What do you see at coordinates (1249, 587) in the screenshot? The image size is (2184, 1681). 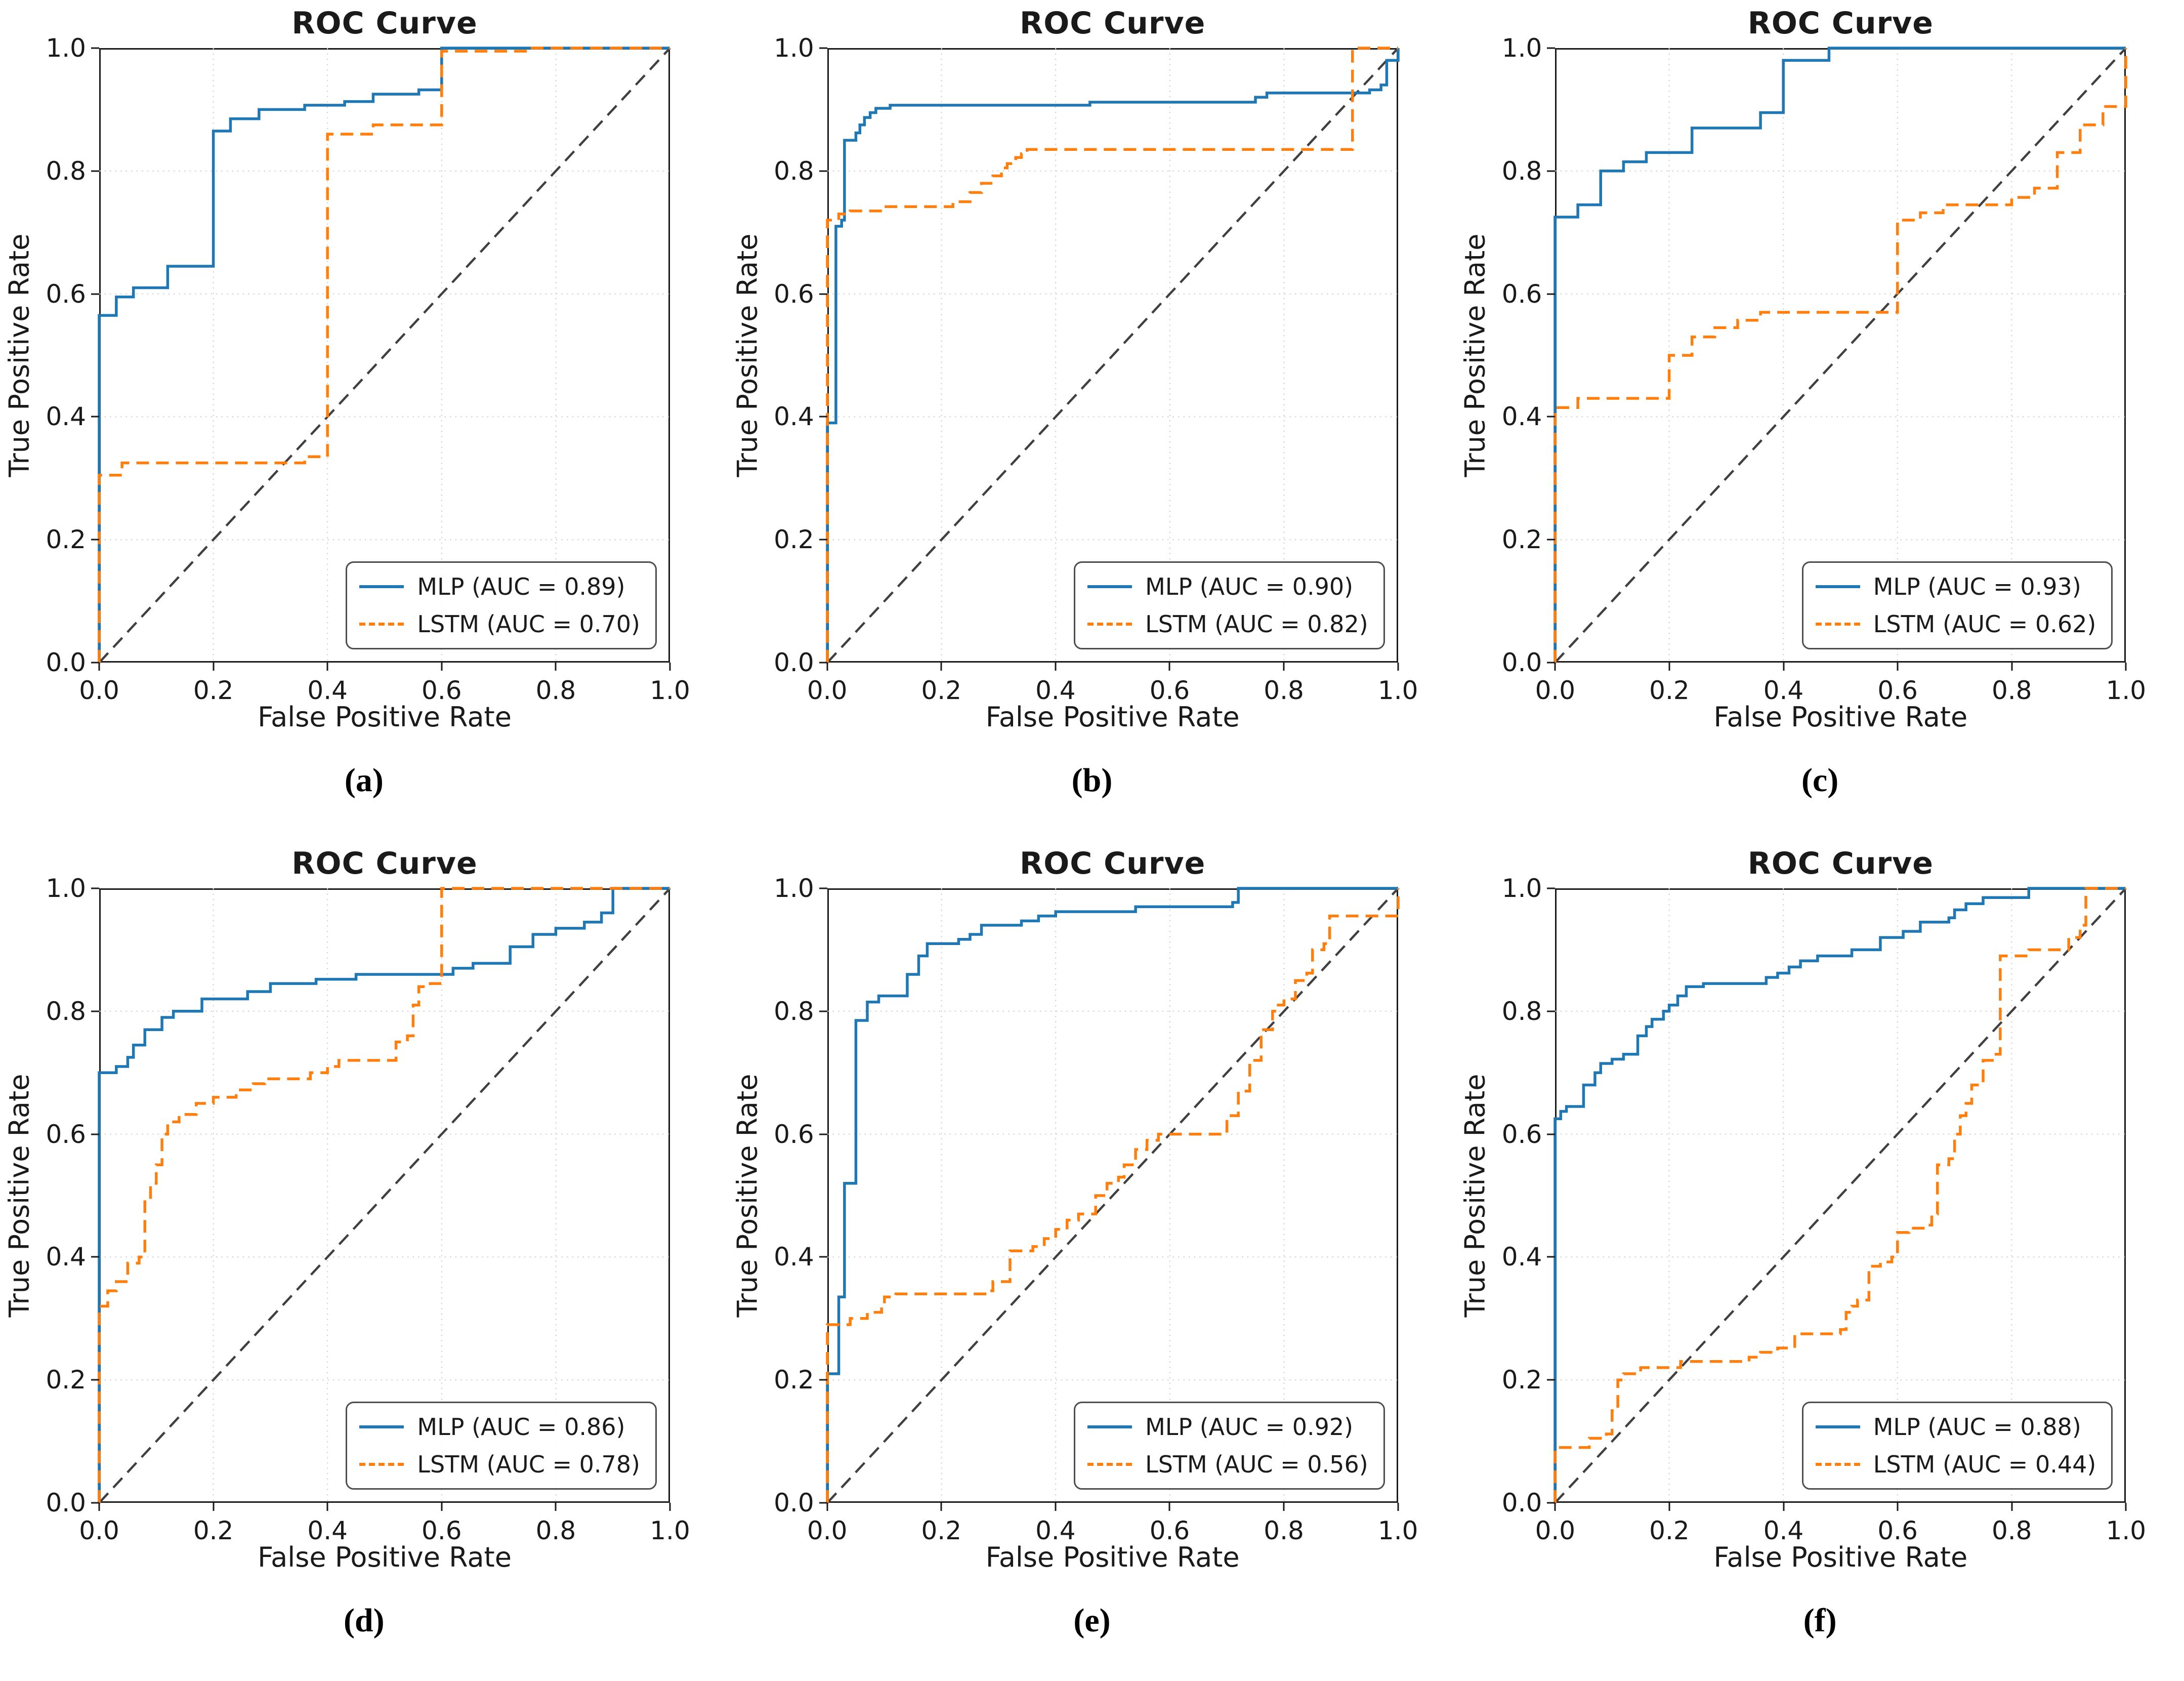 I see `legend-label-mlp: MLP (AUC = 0.90)` at bounding box center [1249, 587].